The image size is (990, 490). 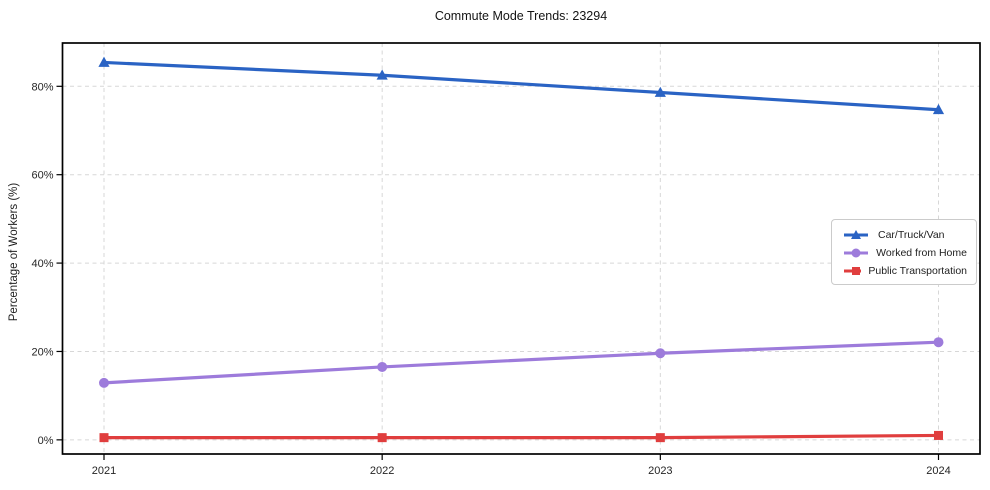 What do you see at coordinates (42, 264) in the screenshot?
I see `y-tick-label: 40%` at bounding box center [42, 264].